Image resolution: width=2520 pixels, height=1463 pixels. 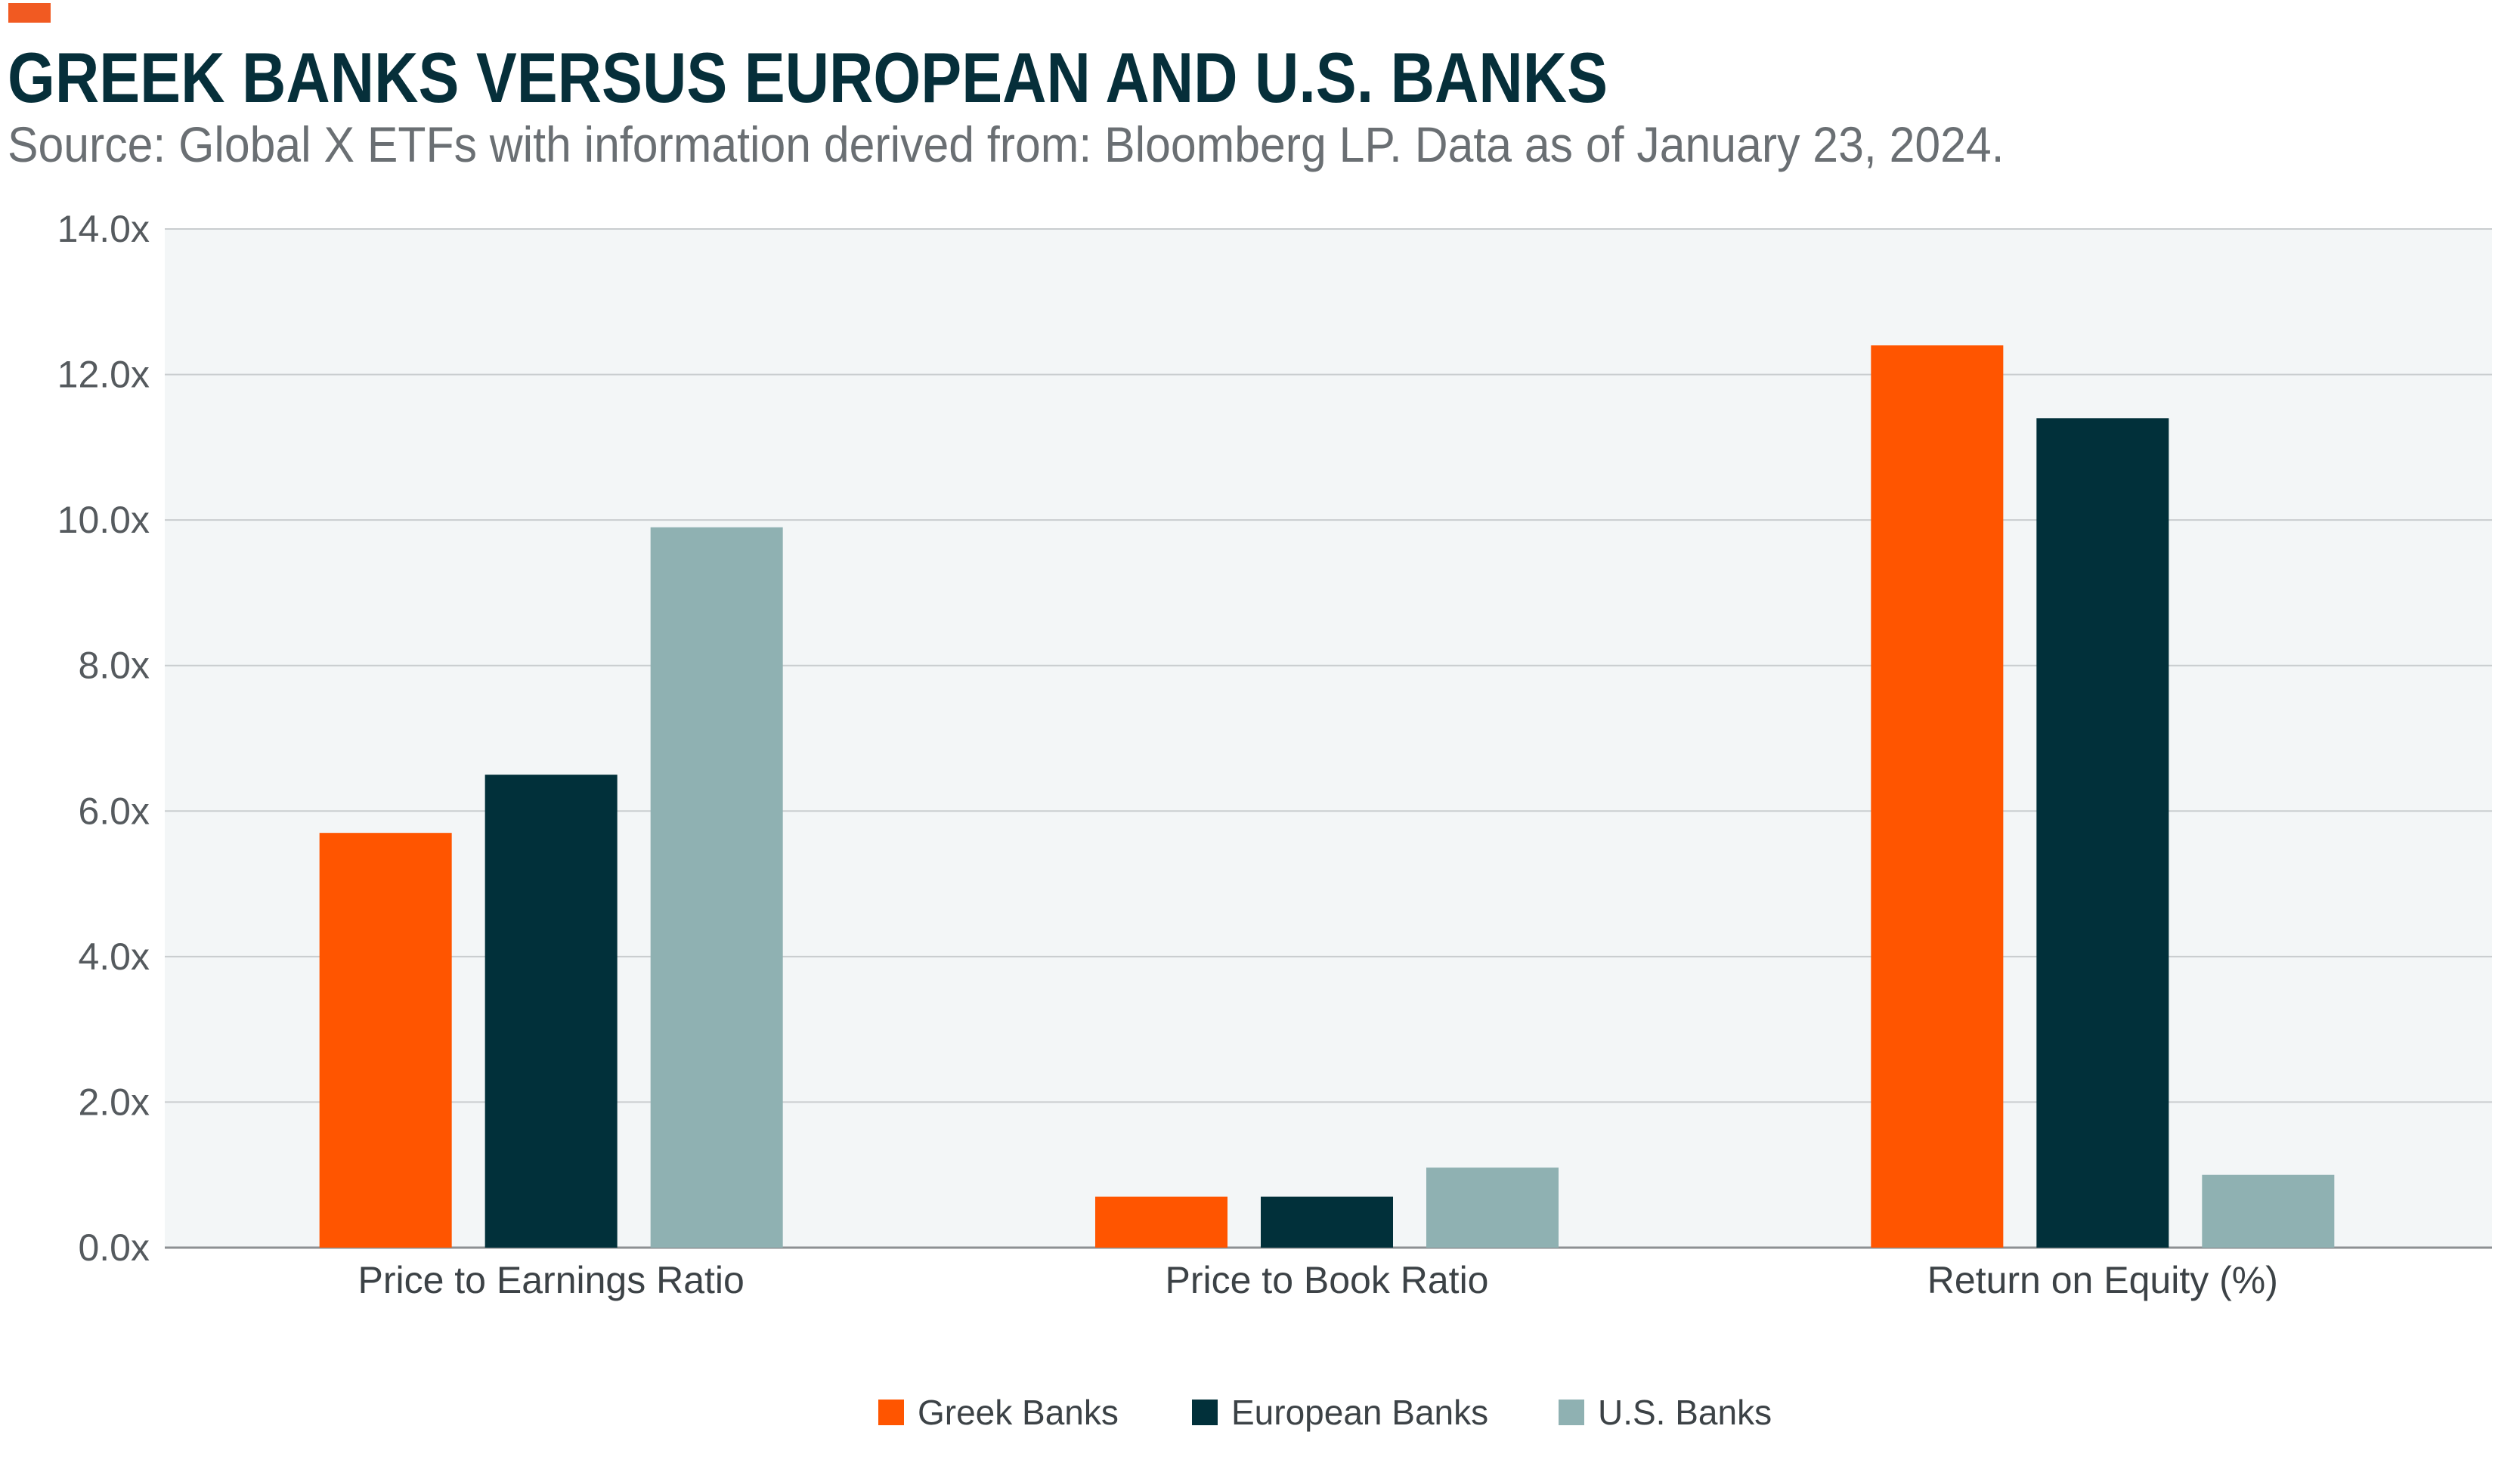 What do you see at coordinates (103, 520) in the screenshot?
I see `y-tick-label: 10.0x` at bounding box center [103, 520].